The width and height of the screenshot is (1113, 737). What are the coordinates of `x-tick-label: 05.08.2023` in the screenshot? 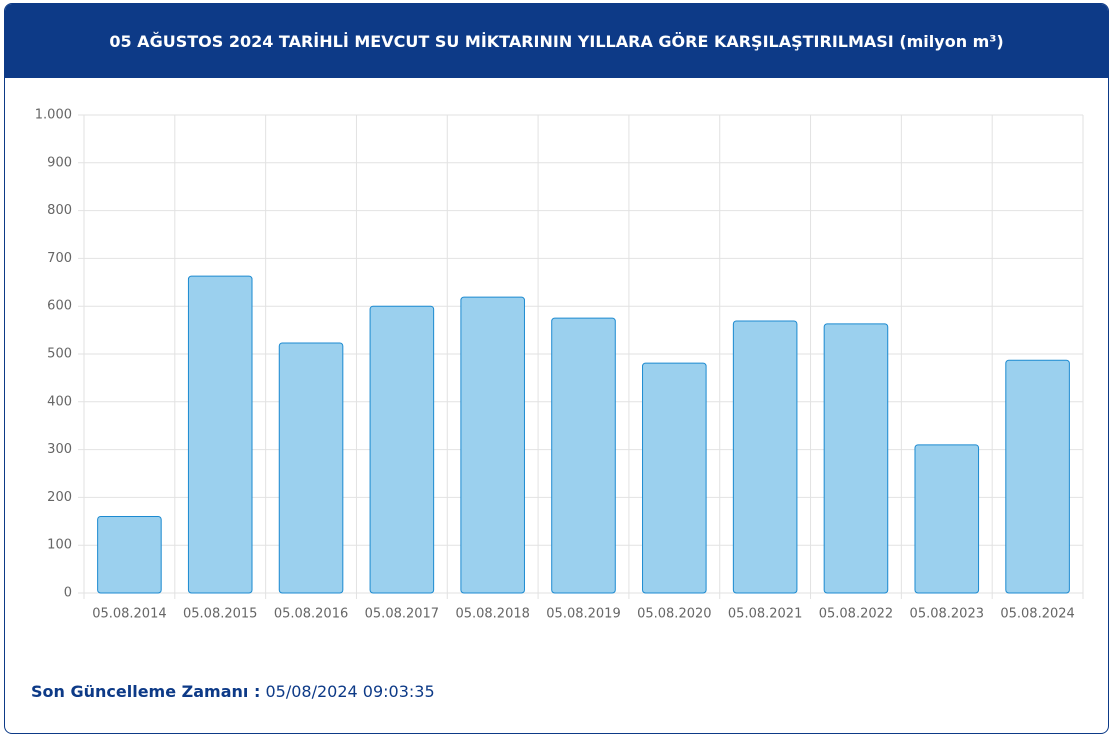 It's located at (947, 614).